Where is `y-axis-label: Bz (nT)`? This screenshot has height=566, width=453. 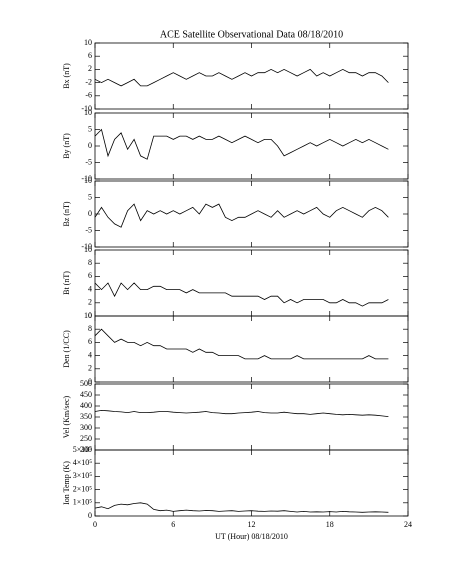 y-axis-label: Bz (nT) is located at coordinates (66, 213).